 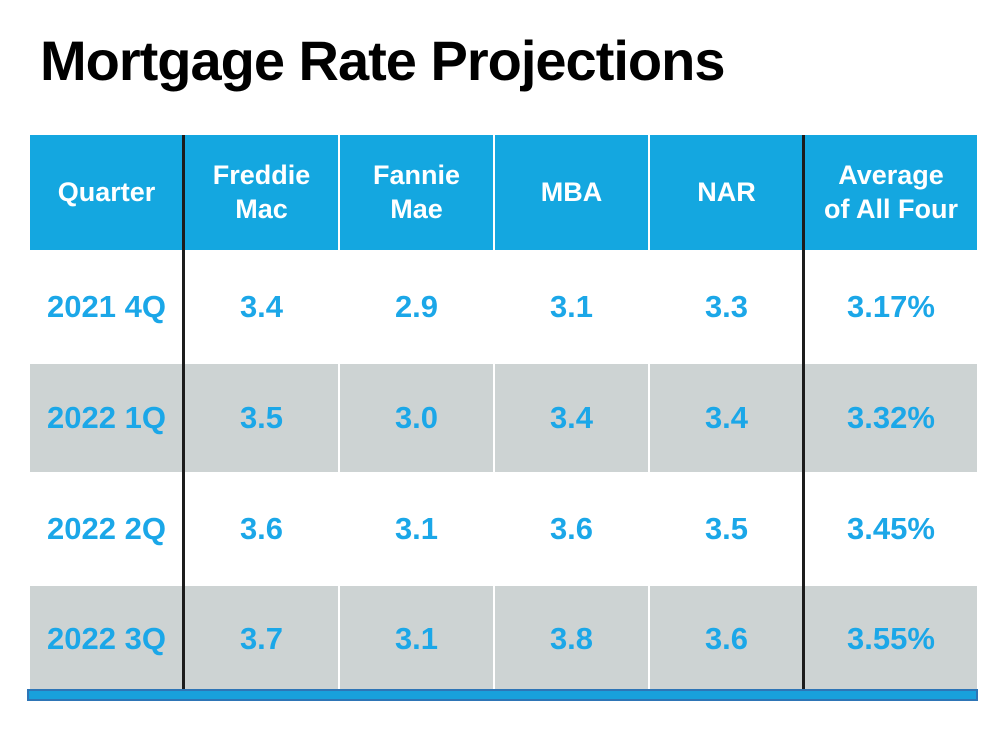 I want to click on table-cell-quarter: 2022 3Q, so click(x=106, y=639).